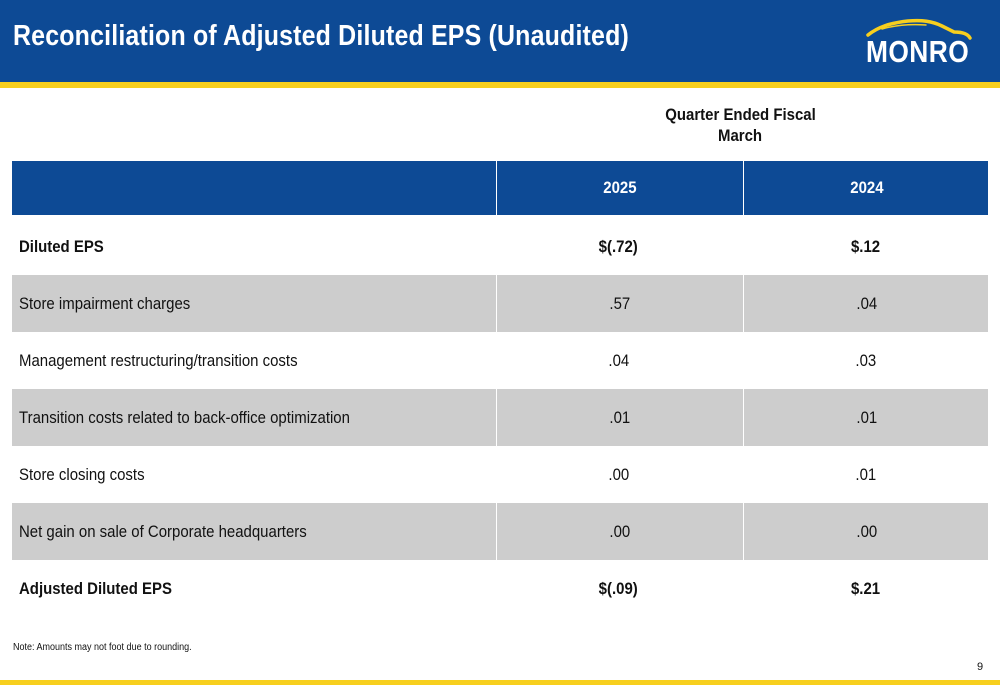 Image resolution: width=1000 pixels, height=685 pixels. I want to click on row-label: Diluted EPS, so click(61, 246).